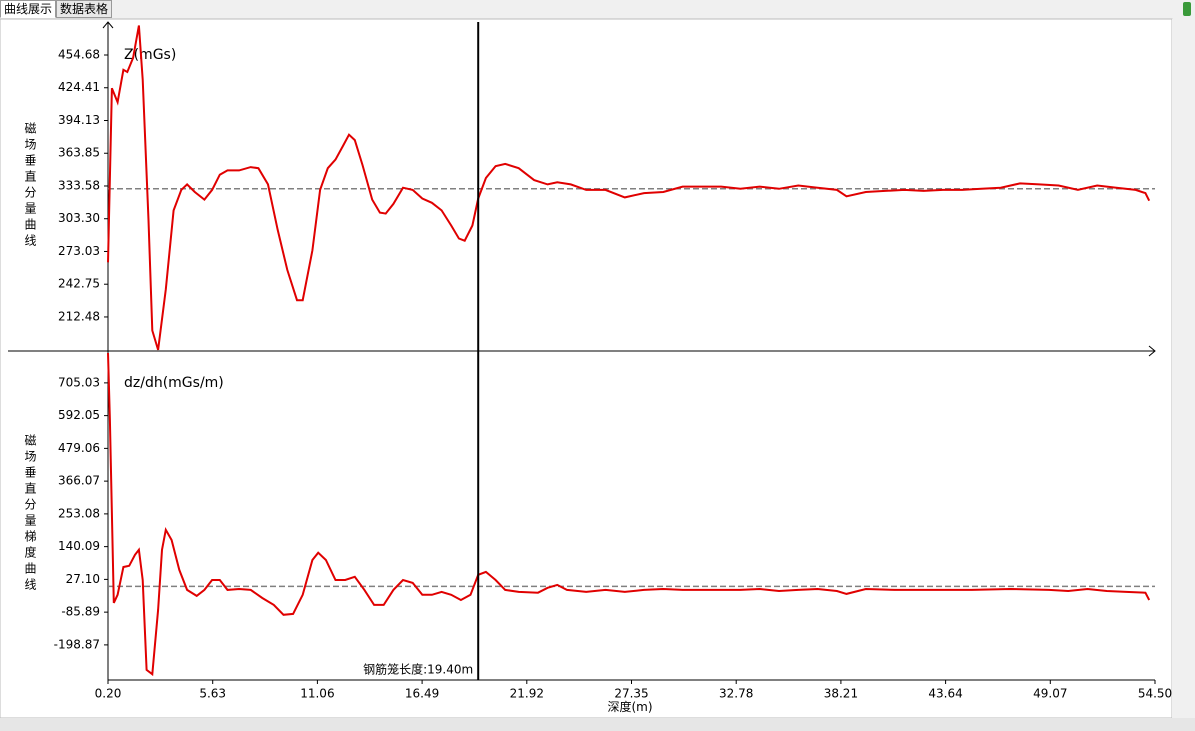 The image size is (1195, 731). What do you see at coordinates (597, 724) in the screenshot?
I see `horizontal-scrollbar` at bounding box center [597, 724].